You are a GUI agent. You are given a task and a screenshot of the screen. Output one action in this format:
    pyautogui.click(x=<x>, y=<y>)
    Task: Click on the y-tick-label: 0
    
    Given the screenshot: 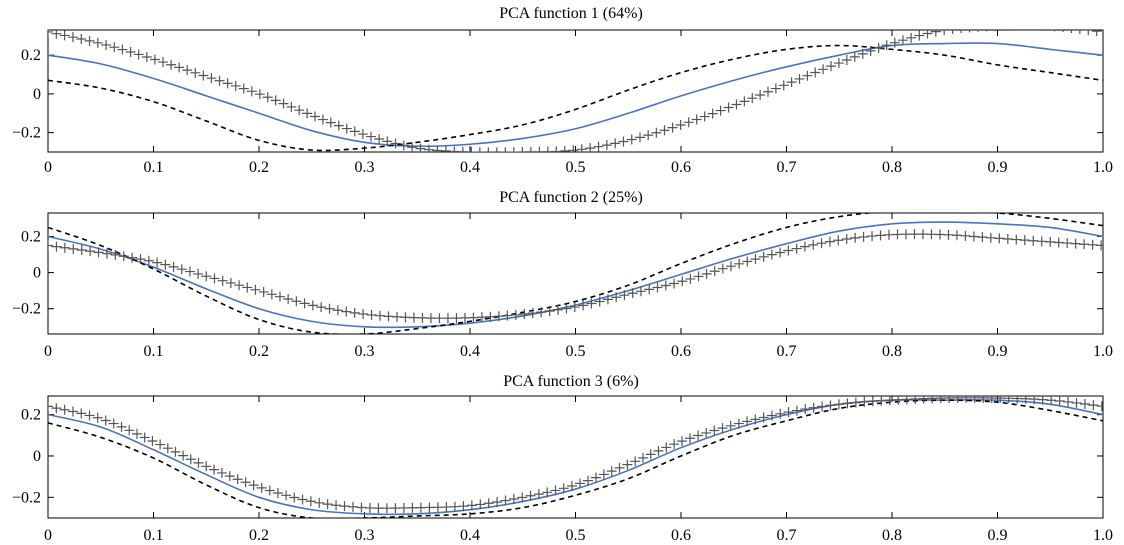 What is the action you would take?
    pyautogui.click(x=37, y=273)
    